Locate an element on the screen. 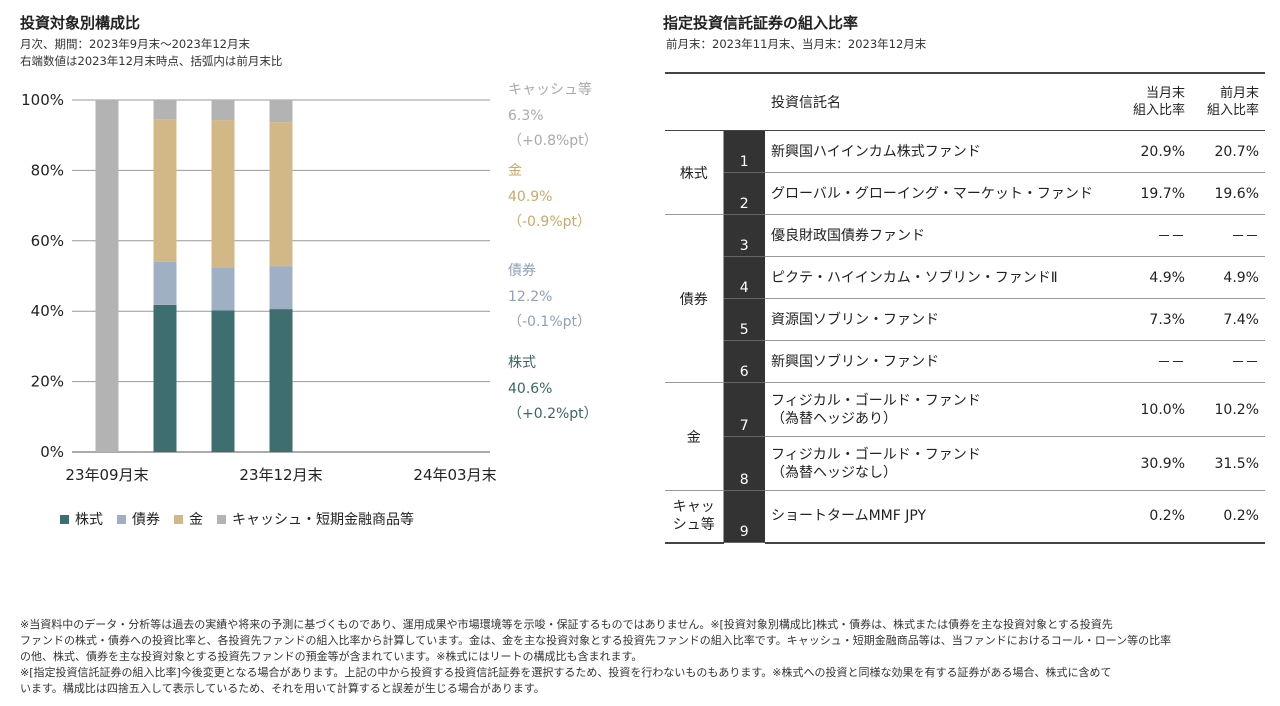 This screenshot has width=1280, height=706. y-tick-label: 0% is located at coordinates (52, 452).